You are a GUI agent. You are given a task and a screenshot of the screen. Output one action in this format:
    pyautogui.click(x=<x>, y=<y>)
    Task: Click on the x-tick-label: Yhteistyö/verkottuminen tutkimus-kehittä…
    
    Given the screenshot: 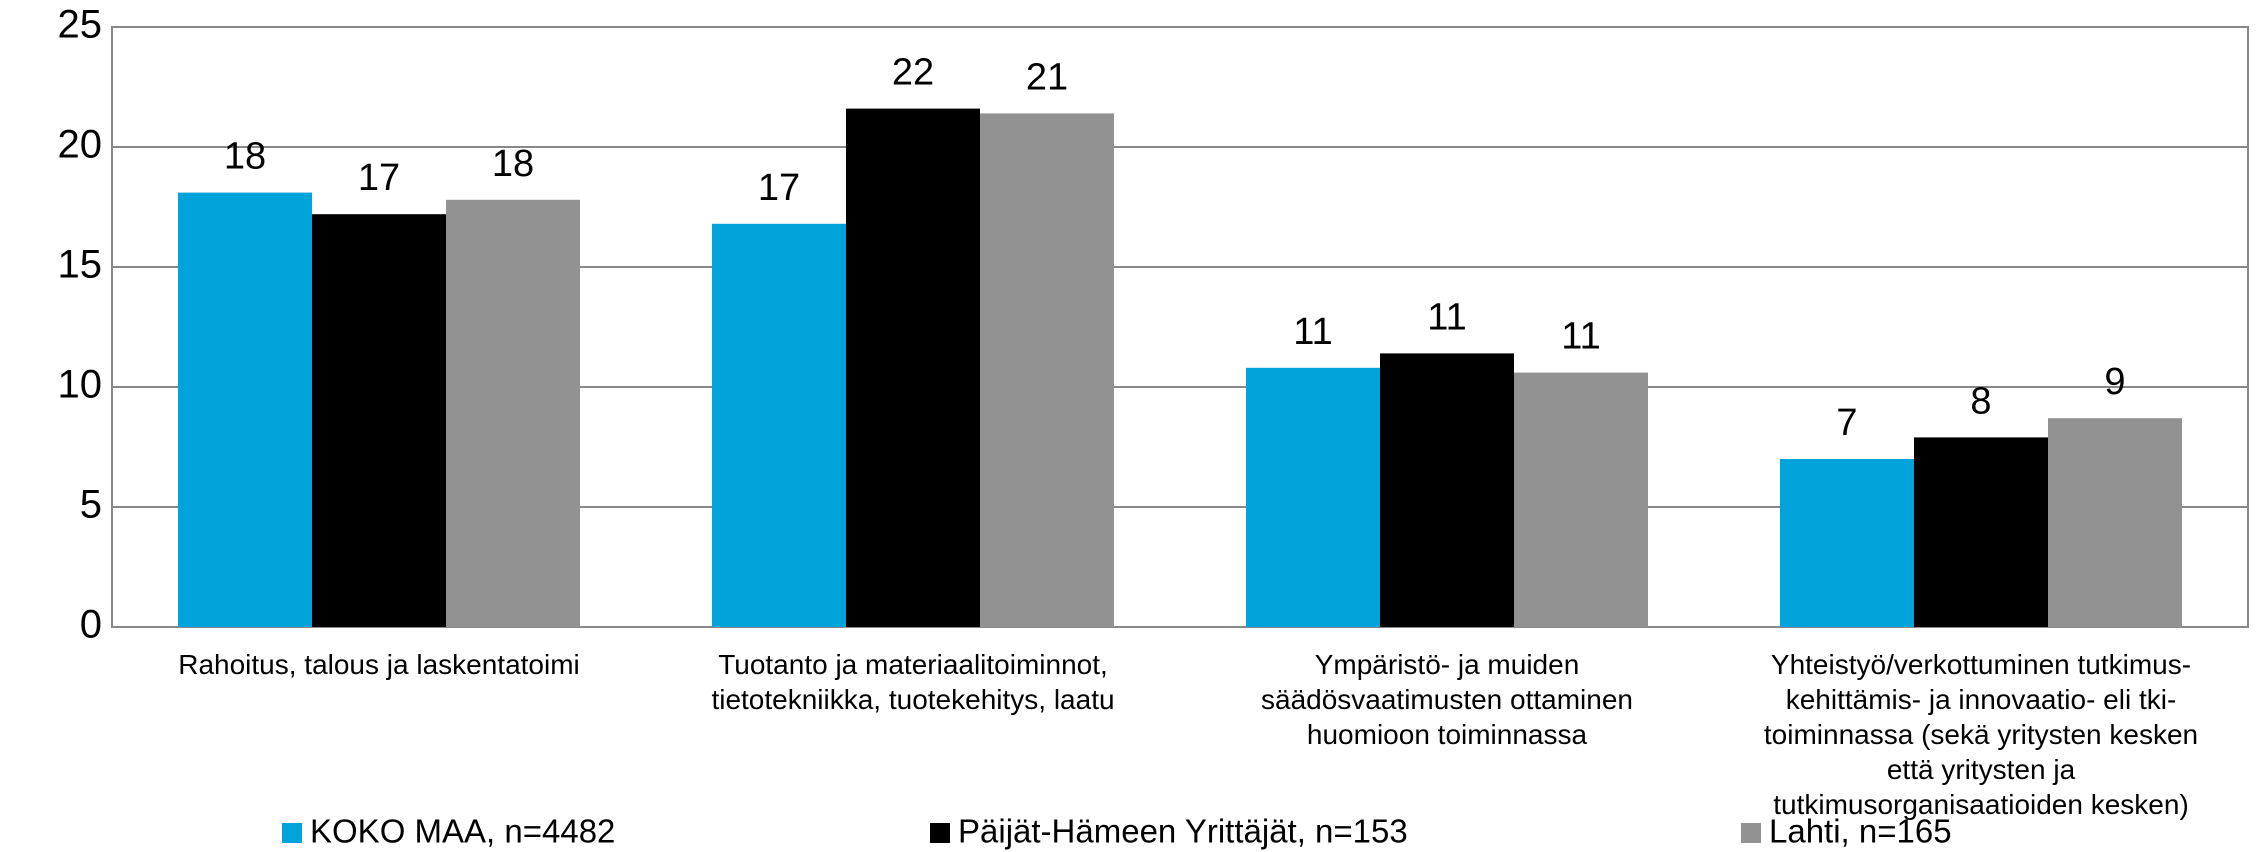 What is the action you would take?
    pyautogui.click(x=1981, y=734)
    